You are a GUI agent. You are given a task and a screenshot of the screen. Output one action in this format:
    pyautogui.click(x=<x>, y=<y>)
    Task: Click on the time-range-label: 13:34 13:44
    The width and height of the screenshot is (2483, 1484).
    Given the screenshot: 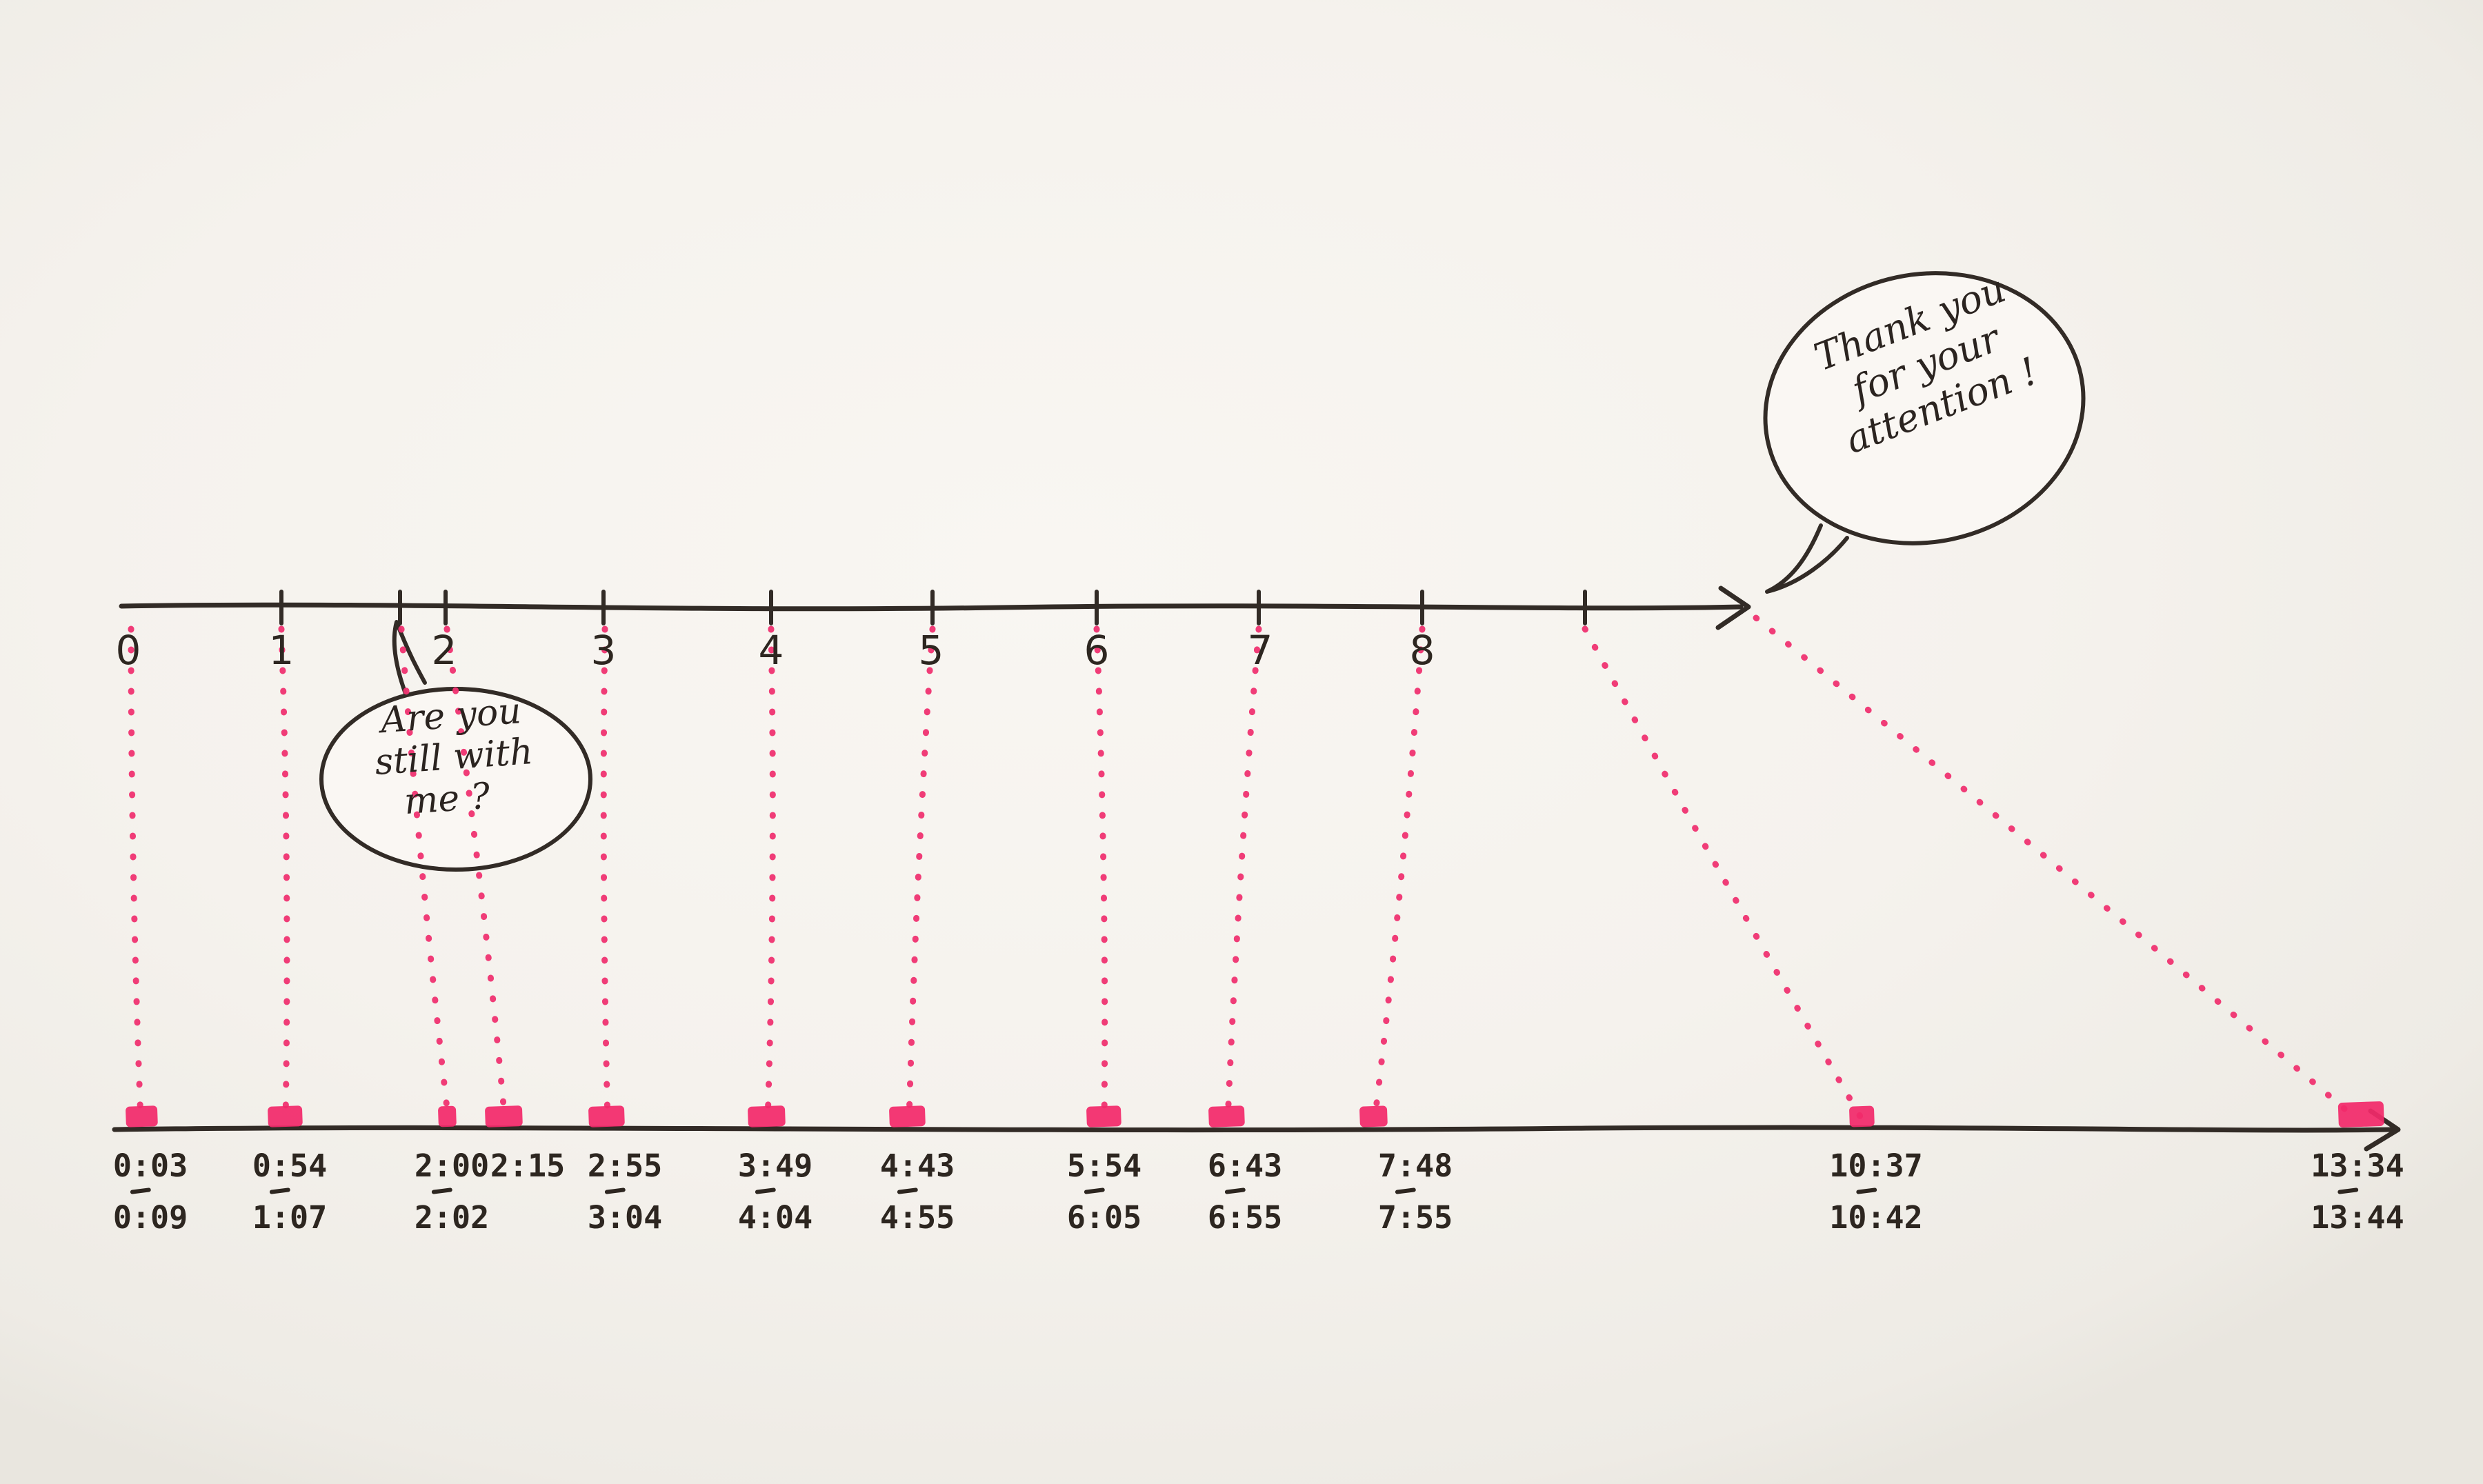 What is the action you would take?
    pyautogui.click(x=2357, y=1191)
    